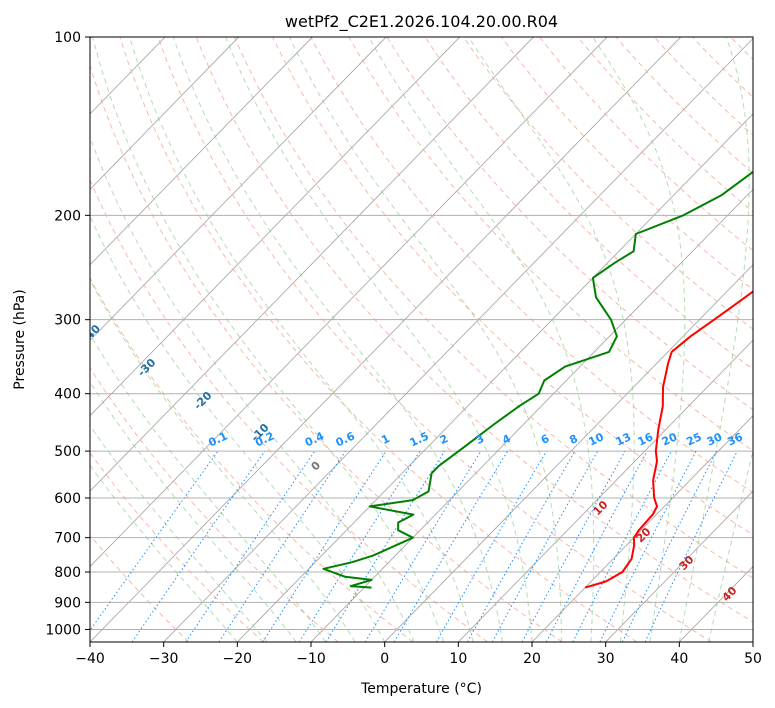  Describe the element at coordinates (715, 439) in the screenshot. I see `mixing-ratio-label: 30` at that location.